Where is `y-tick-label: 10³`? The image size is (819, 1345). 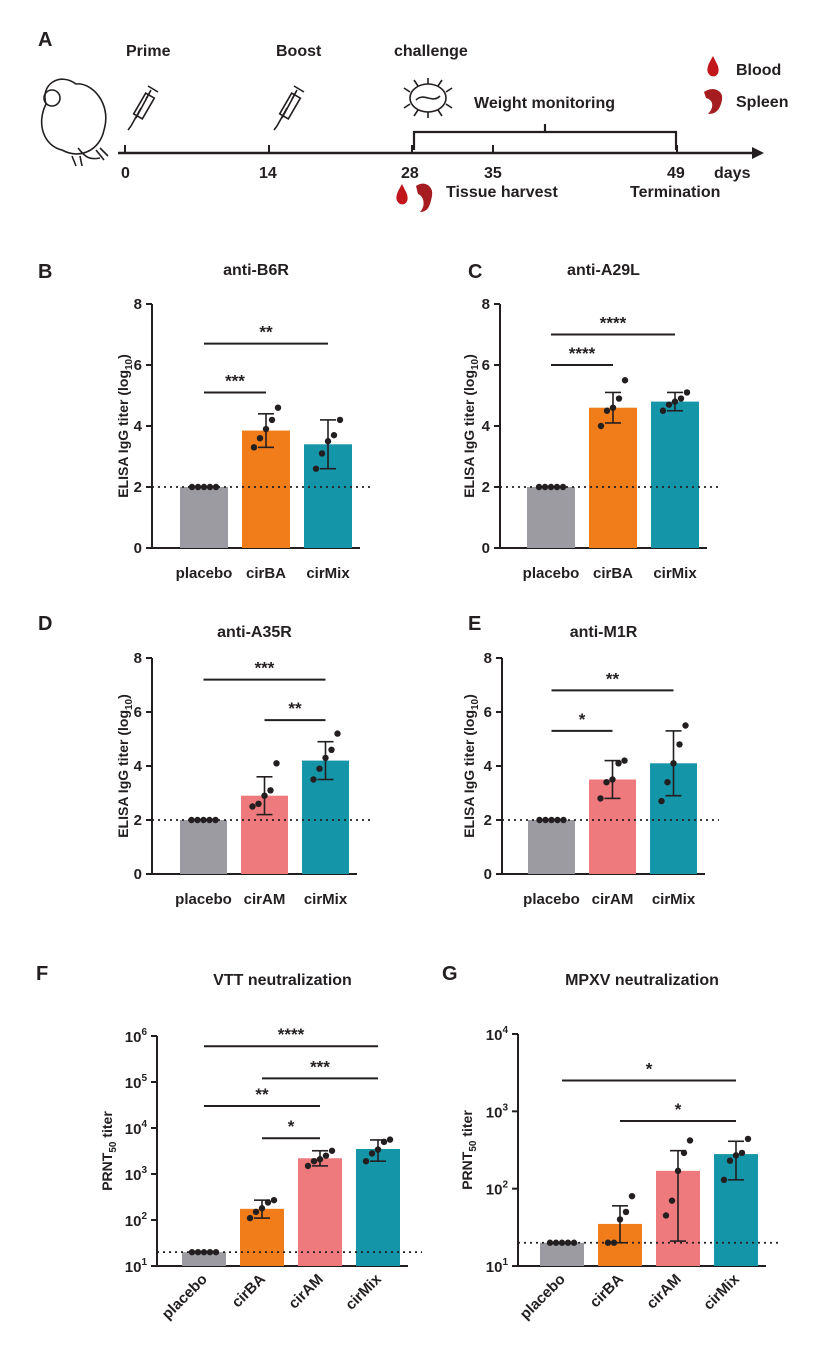 y-tick-label: 10³ is located at coordinates (497, 1111).